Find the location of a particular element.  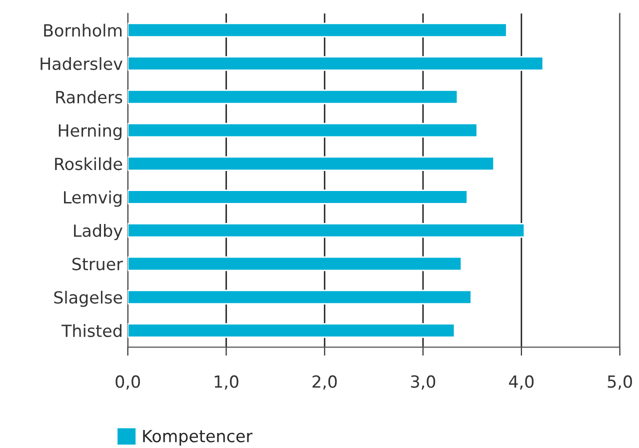

legend-label: Kompetencer is located at coordinates (198, 438).